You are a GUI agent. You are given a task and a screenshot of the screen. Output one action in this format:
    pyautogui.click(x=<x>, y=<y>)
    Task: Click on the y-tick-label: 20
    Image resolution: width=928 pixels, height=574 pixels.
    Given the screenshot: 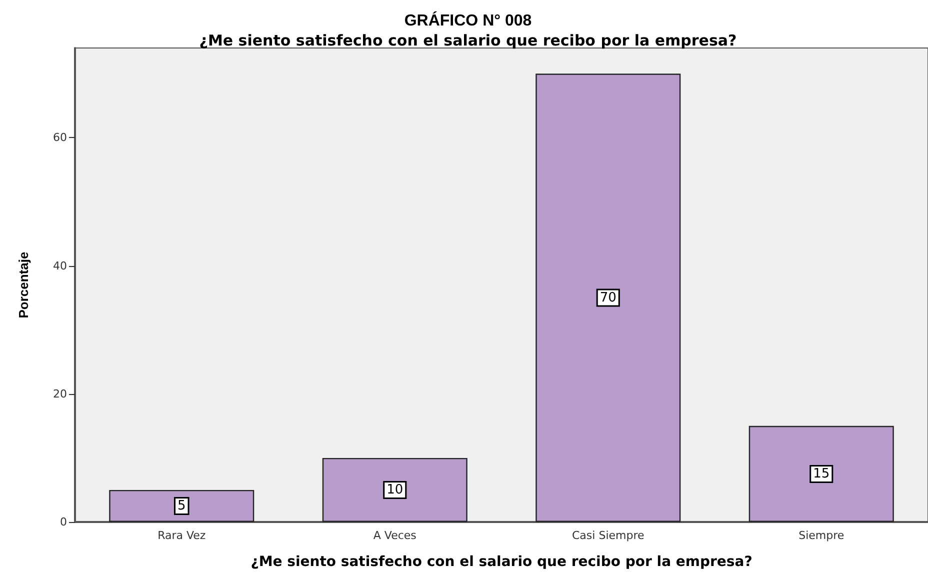 What is the action you would take?
    pyautogui.click(x=60, y=393)
    